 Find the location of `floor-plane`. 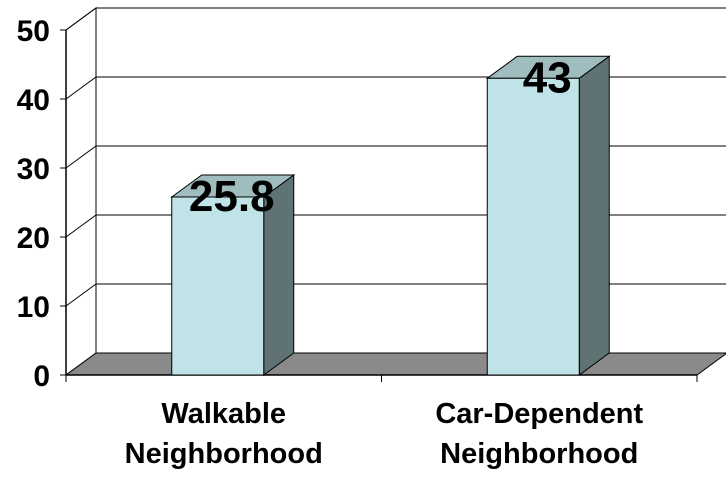

floor-plane is located at coordinates (395, 364).